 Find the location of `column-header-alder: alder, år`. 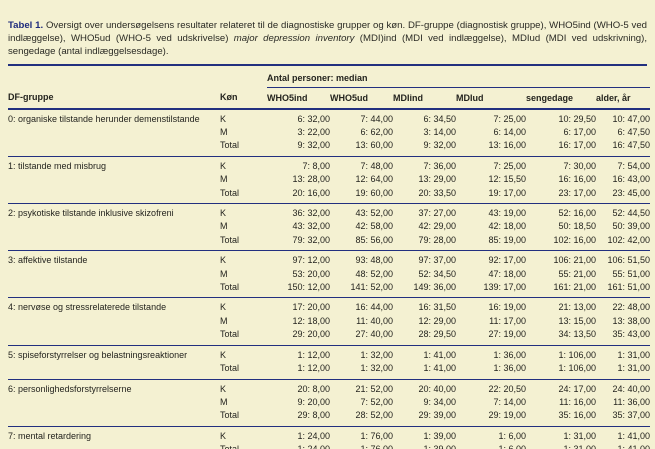

column-header-alder: alder, år is located at coordinates (623, 98).